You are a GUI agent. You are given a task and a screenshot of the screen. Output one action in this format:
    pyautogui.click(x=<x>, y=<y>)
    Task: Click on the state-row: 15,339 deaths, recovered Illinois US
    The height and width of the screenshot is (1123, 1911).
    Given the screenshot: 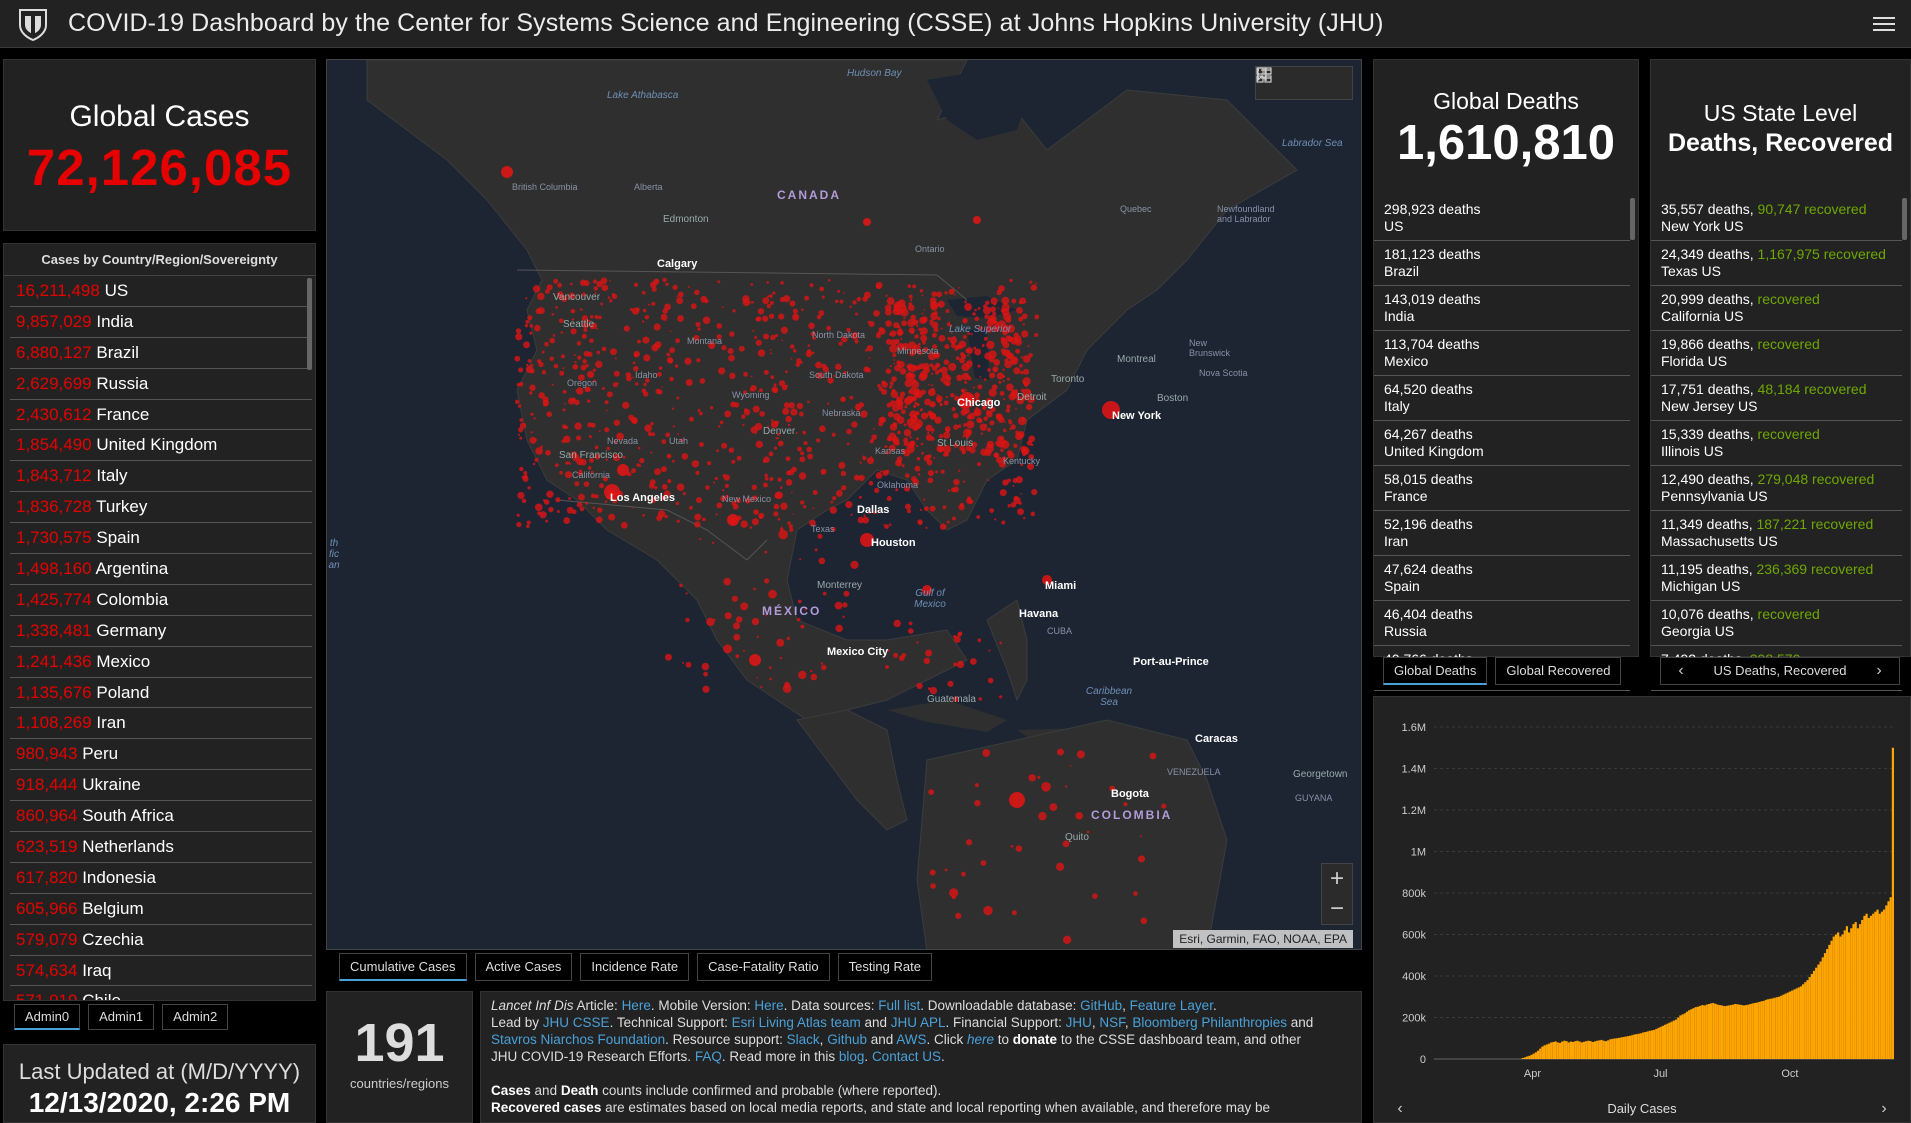 What is the action you would take?
    pyautogui.click(x=1776, y=443)
    